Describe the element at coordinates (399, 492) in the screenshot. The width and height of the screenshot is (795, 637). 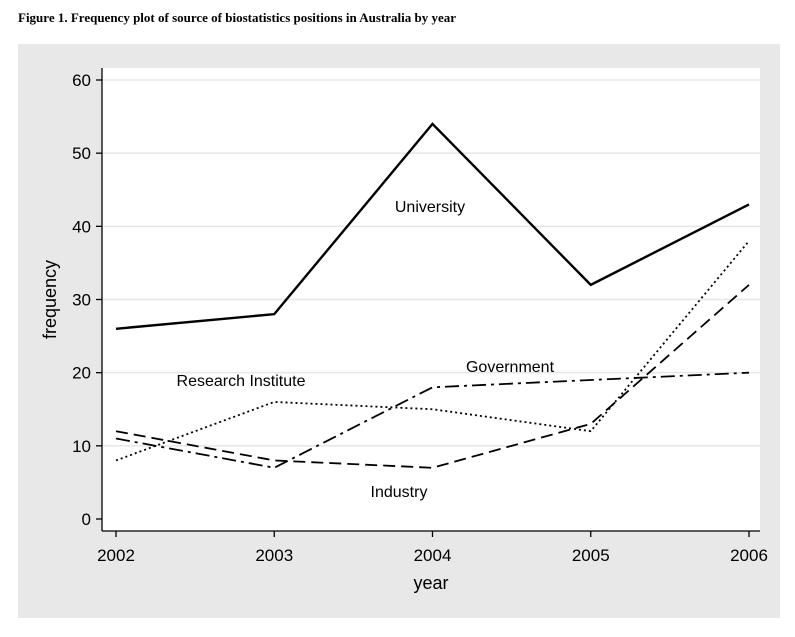
I see `series-label-industry: Industry` at that location.